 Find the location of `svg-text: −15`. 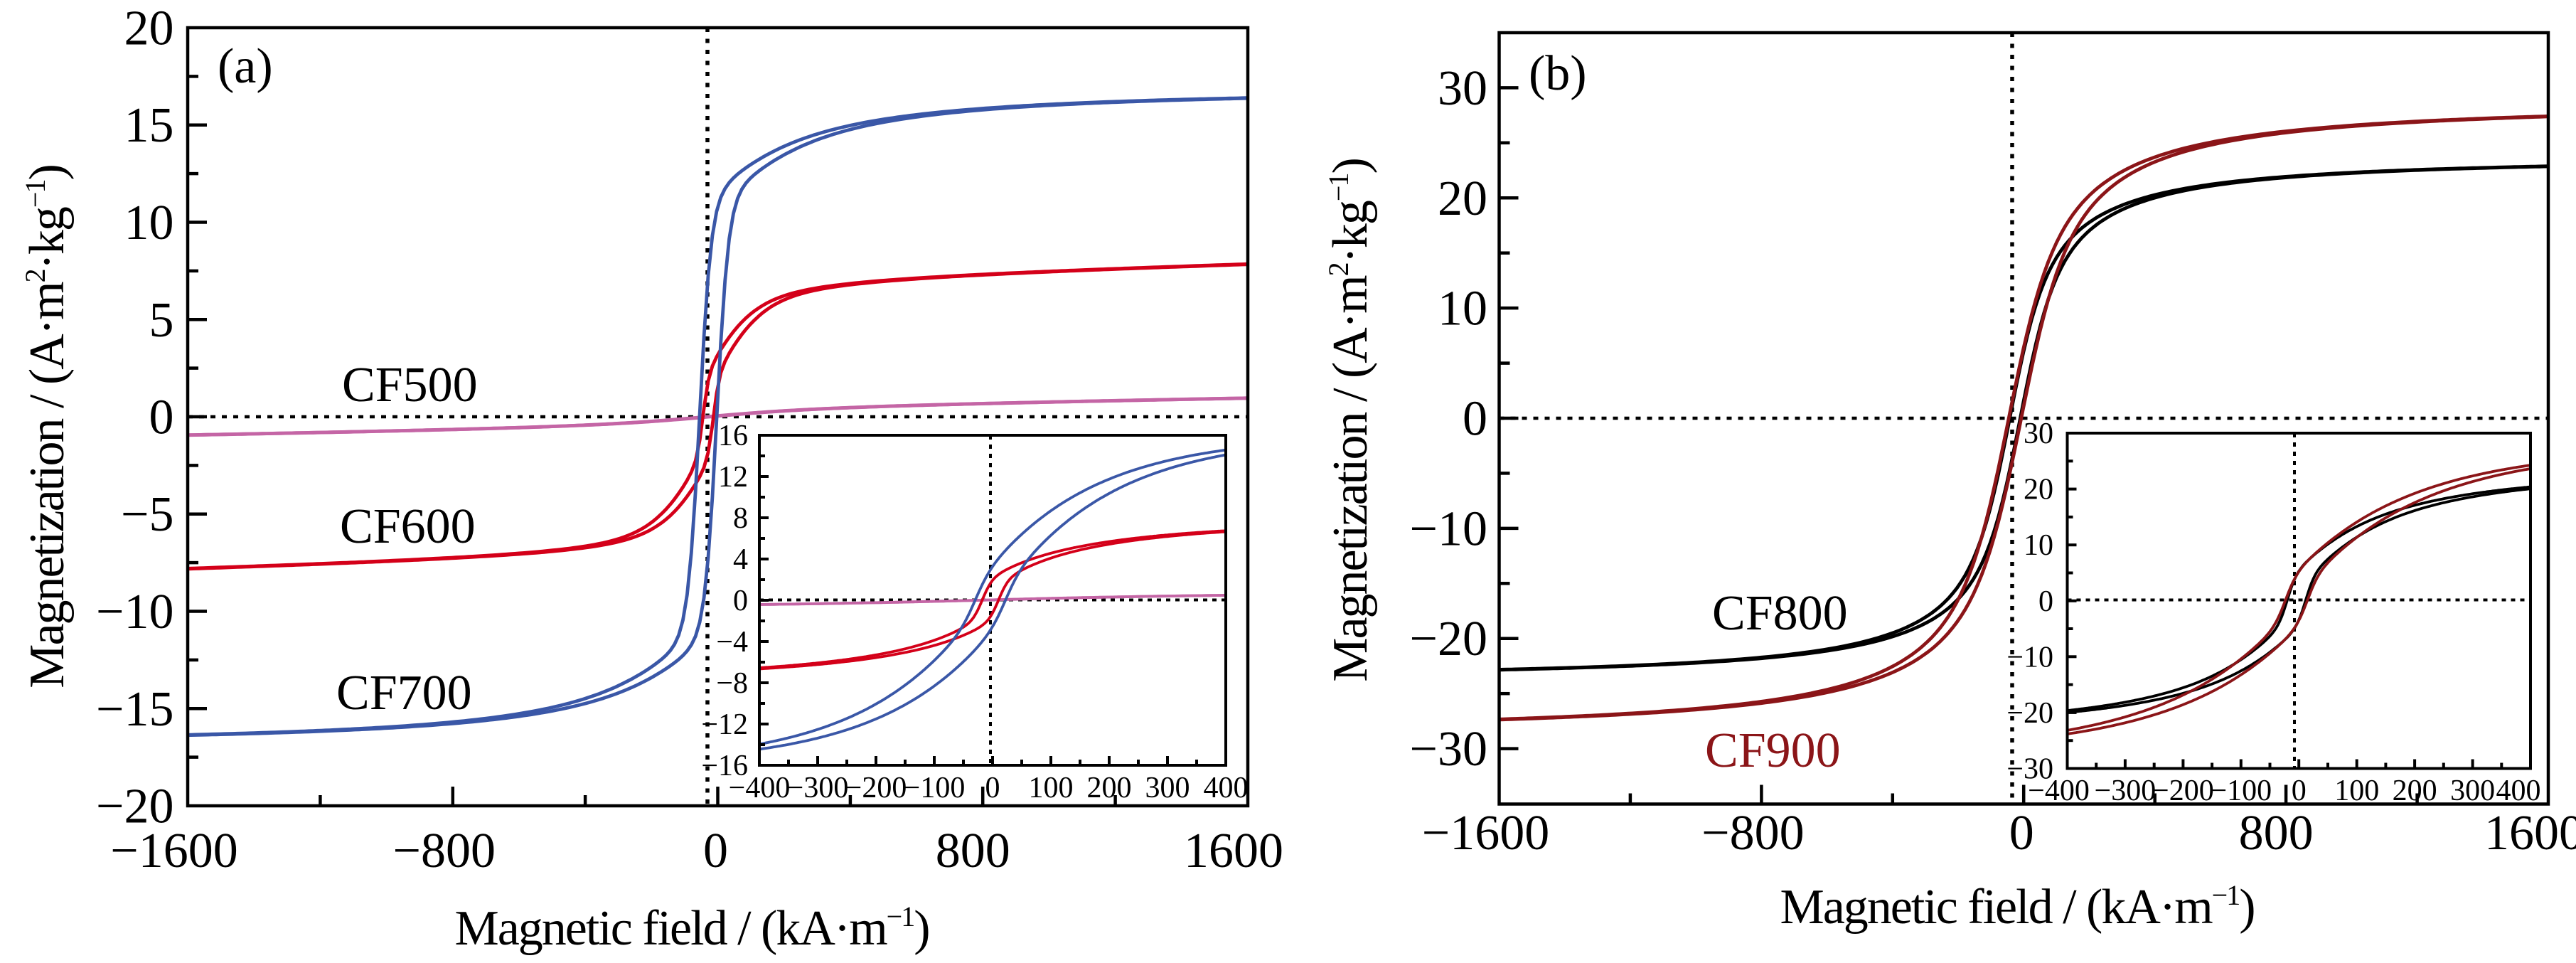

svg-text: −15 is located at coordinates (134, 709).